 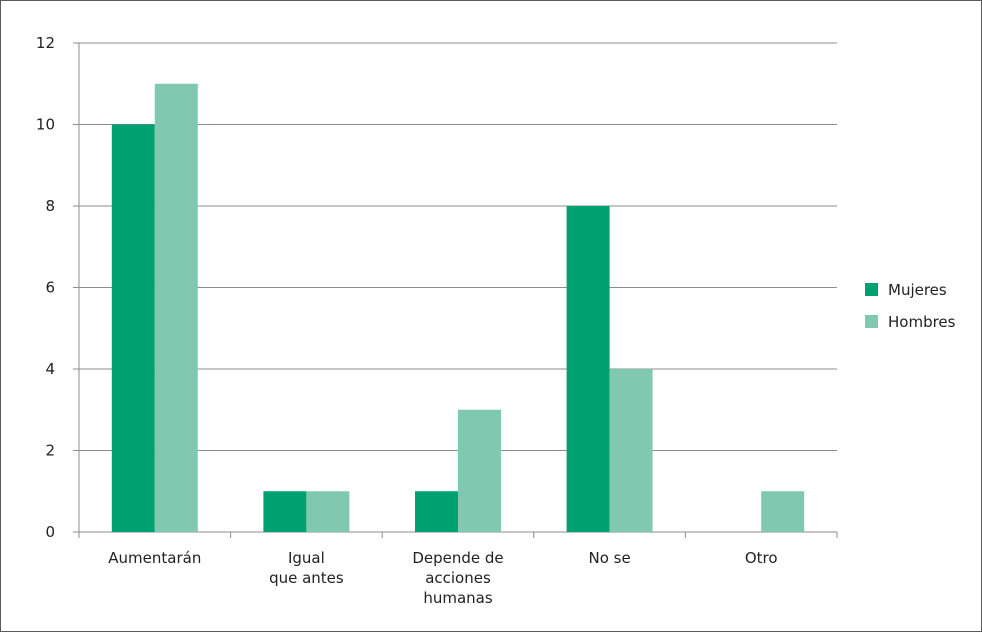 What do you see at coordinates (306, 558) in the screenshot?
I see `x-tick-label: Igual` at bounding box center [306, 558].